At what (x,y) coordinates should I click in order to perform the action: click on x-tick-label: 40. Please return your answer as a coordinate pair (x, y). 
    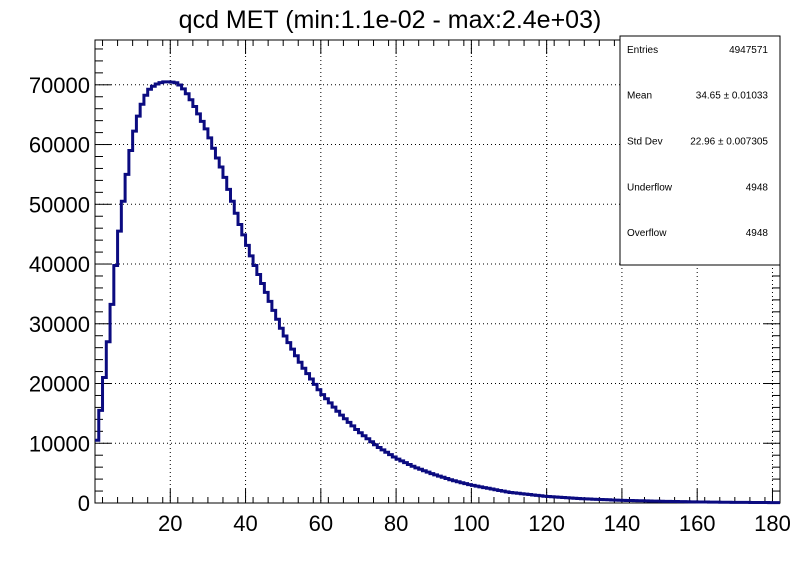
    Looking at the image, I should click on (245, 523).